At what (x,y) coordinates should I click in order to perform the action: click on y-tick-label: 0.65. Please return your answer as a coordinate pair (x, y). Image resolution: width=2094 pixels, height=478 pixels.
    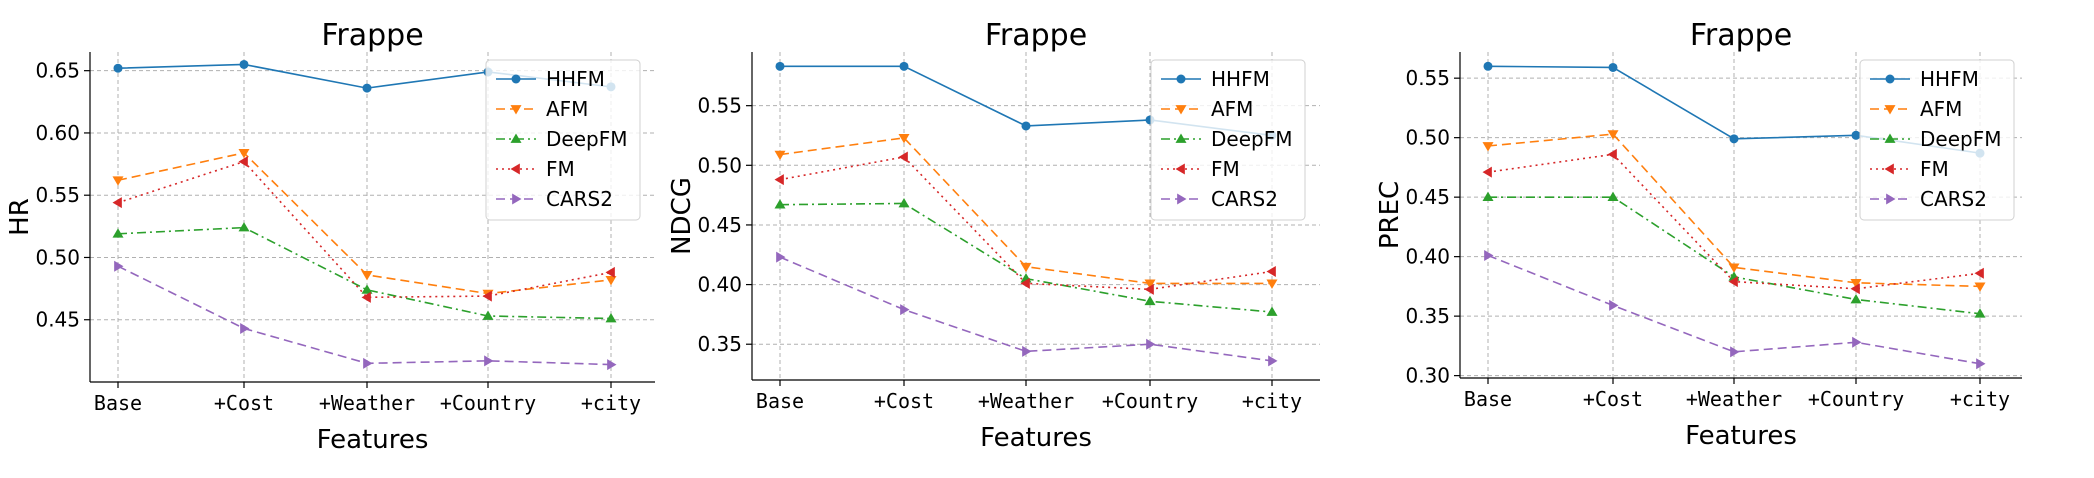
    Looking at the image, I should click on (57, 71).